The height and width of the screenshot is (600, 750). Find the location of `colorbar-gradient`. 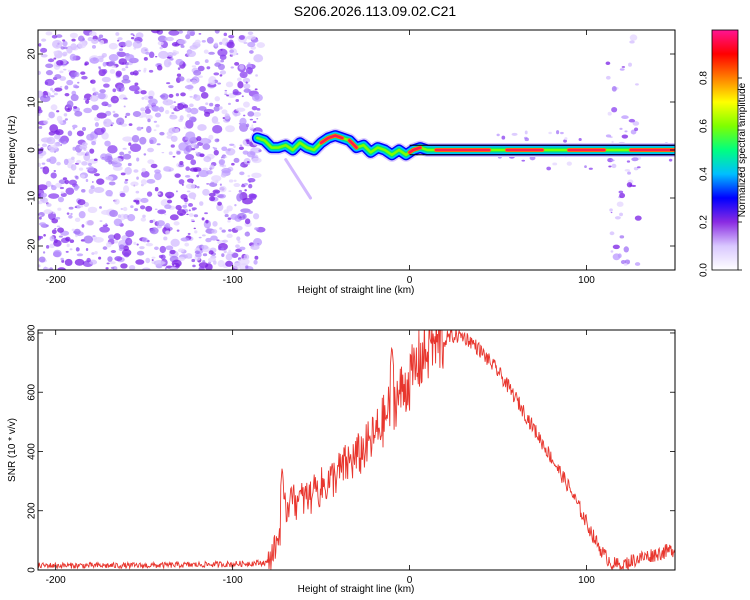

colorbar-gradient is located at coordinates (725, 150).